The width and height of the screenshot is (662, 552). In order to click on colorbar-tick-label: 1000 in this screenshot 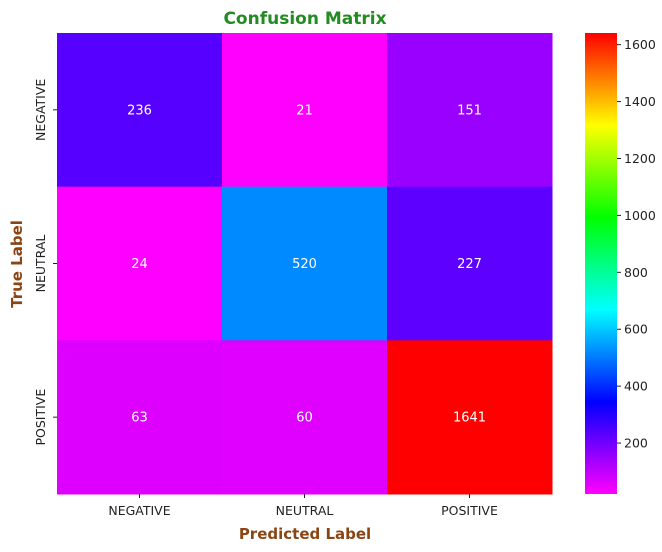, I will do `click(640, 215)`.